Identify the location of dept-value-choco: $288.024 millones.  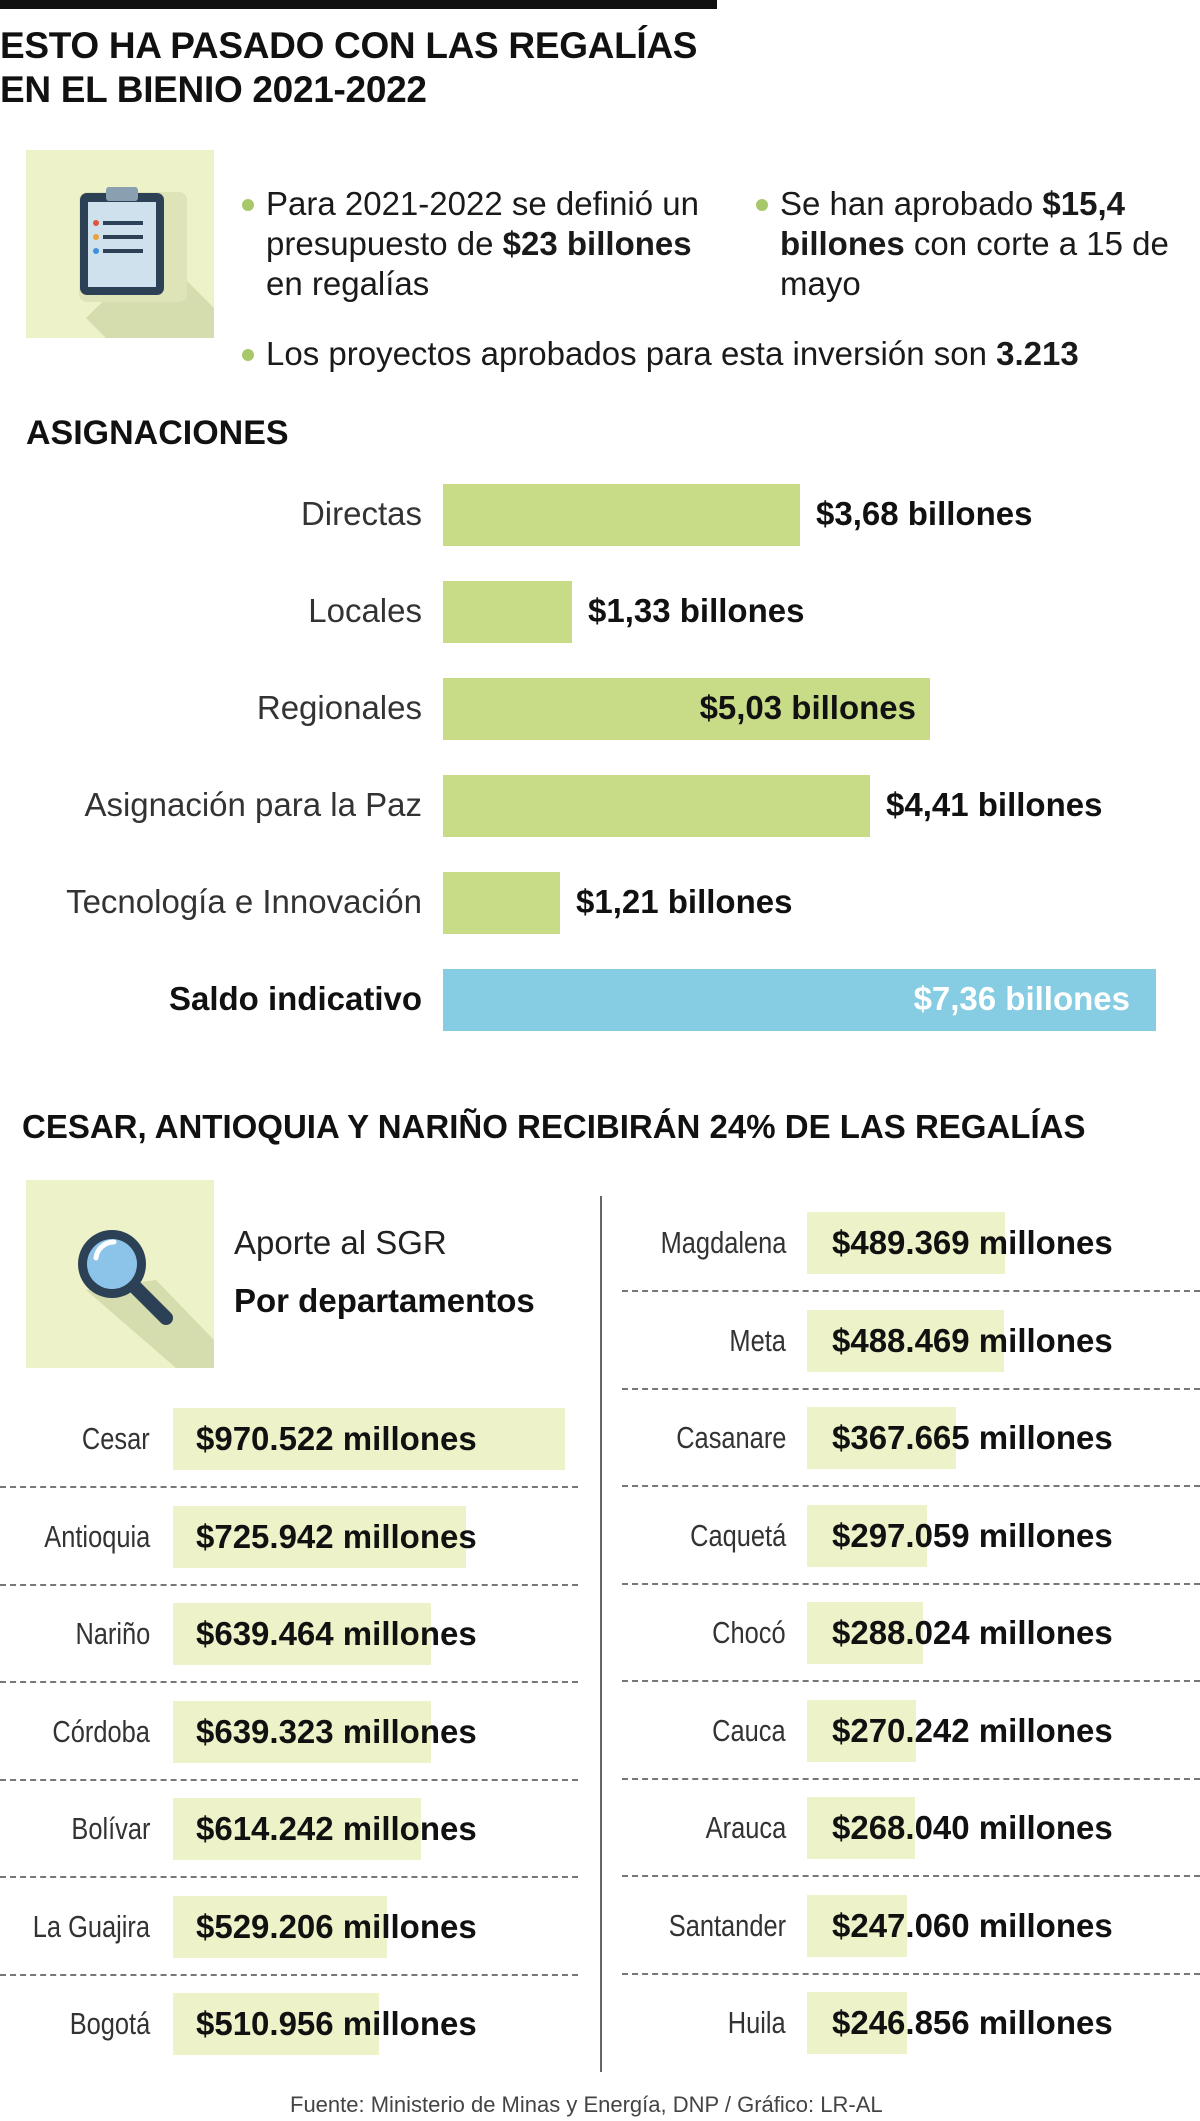
(972, 1632).